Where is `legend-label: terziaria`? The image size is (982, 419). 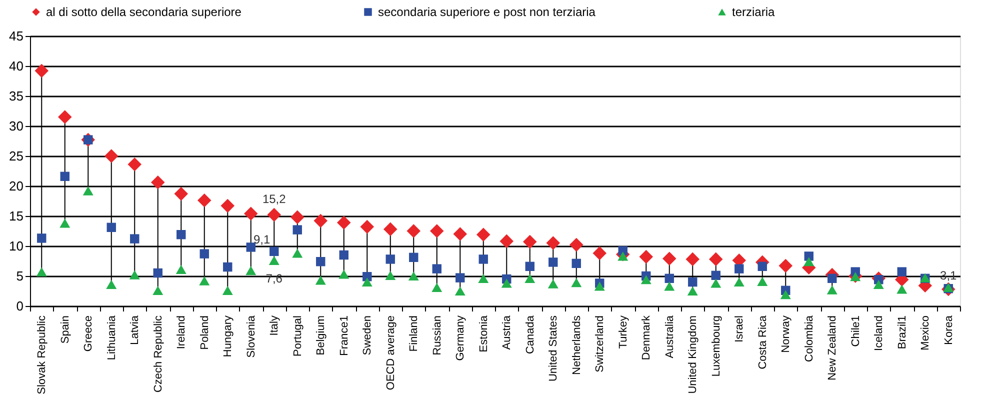 legend-label: terziaria is located at coordinates (754, 12).